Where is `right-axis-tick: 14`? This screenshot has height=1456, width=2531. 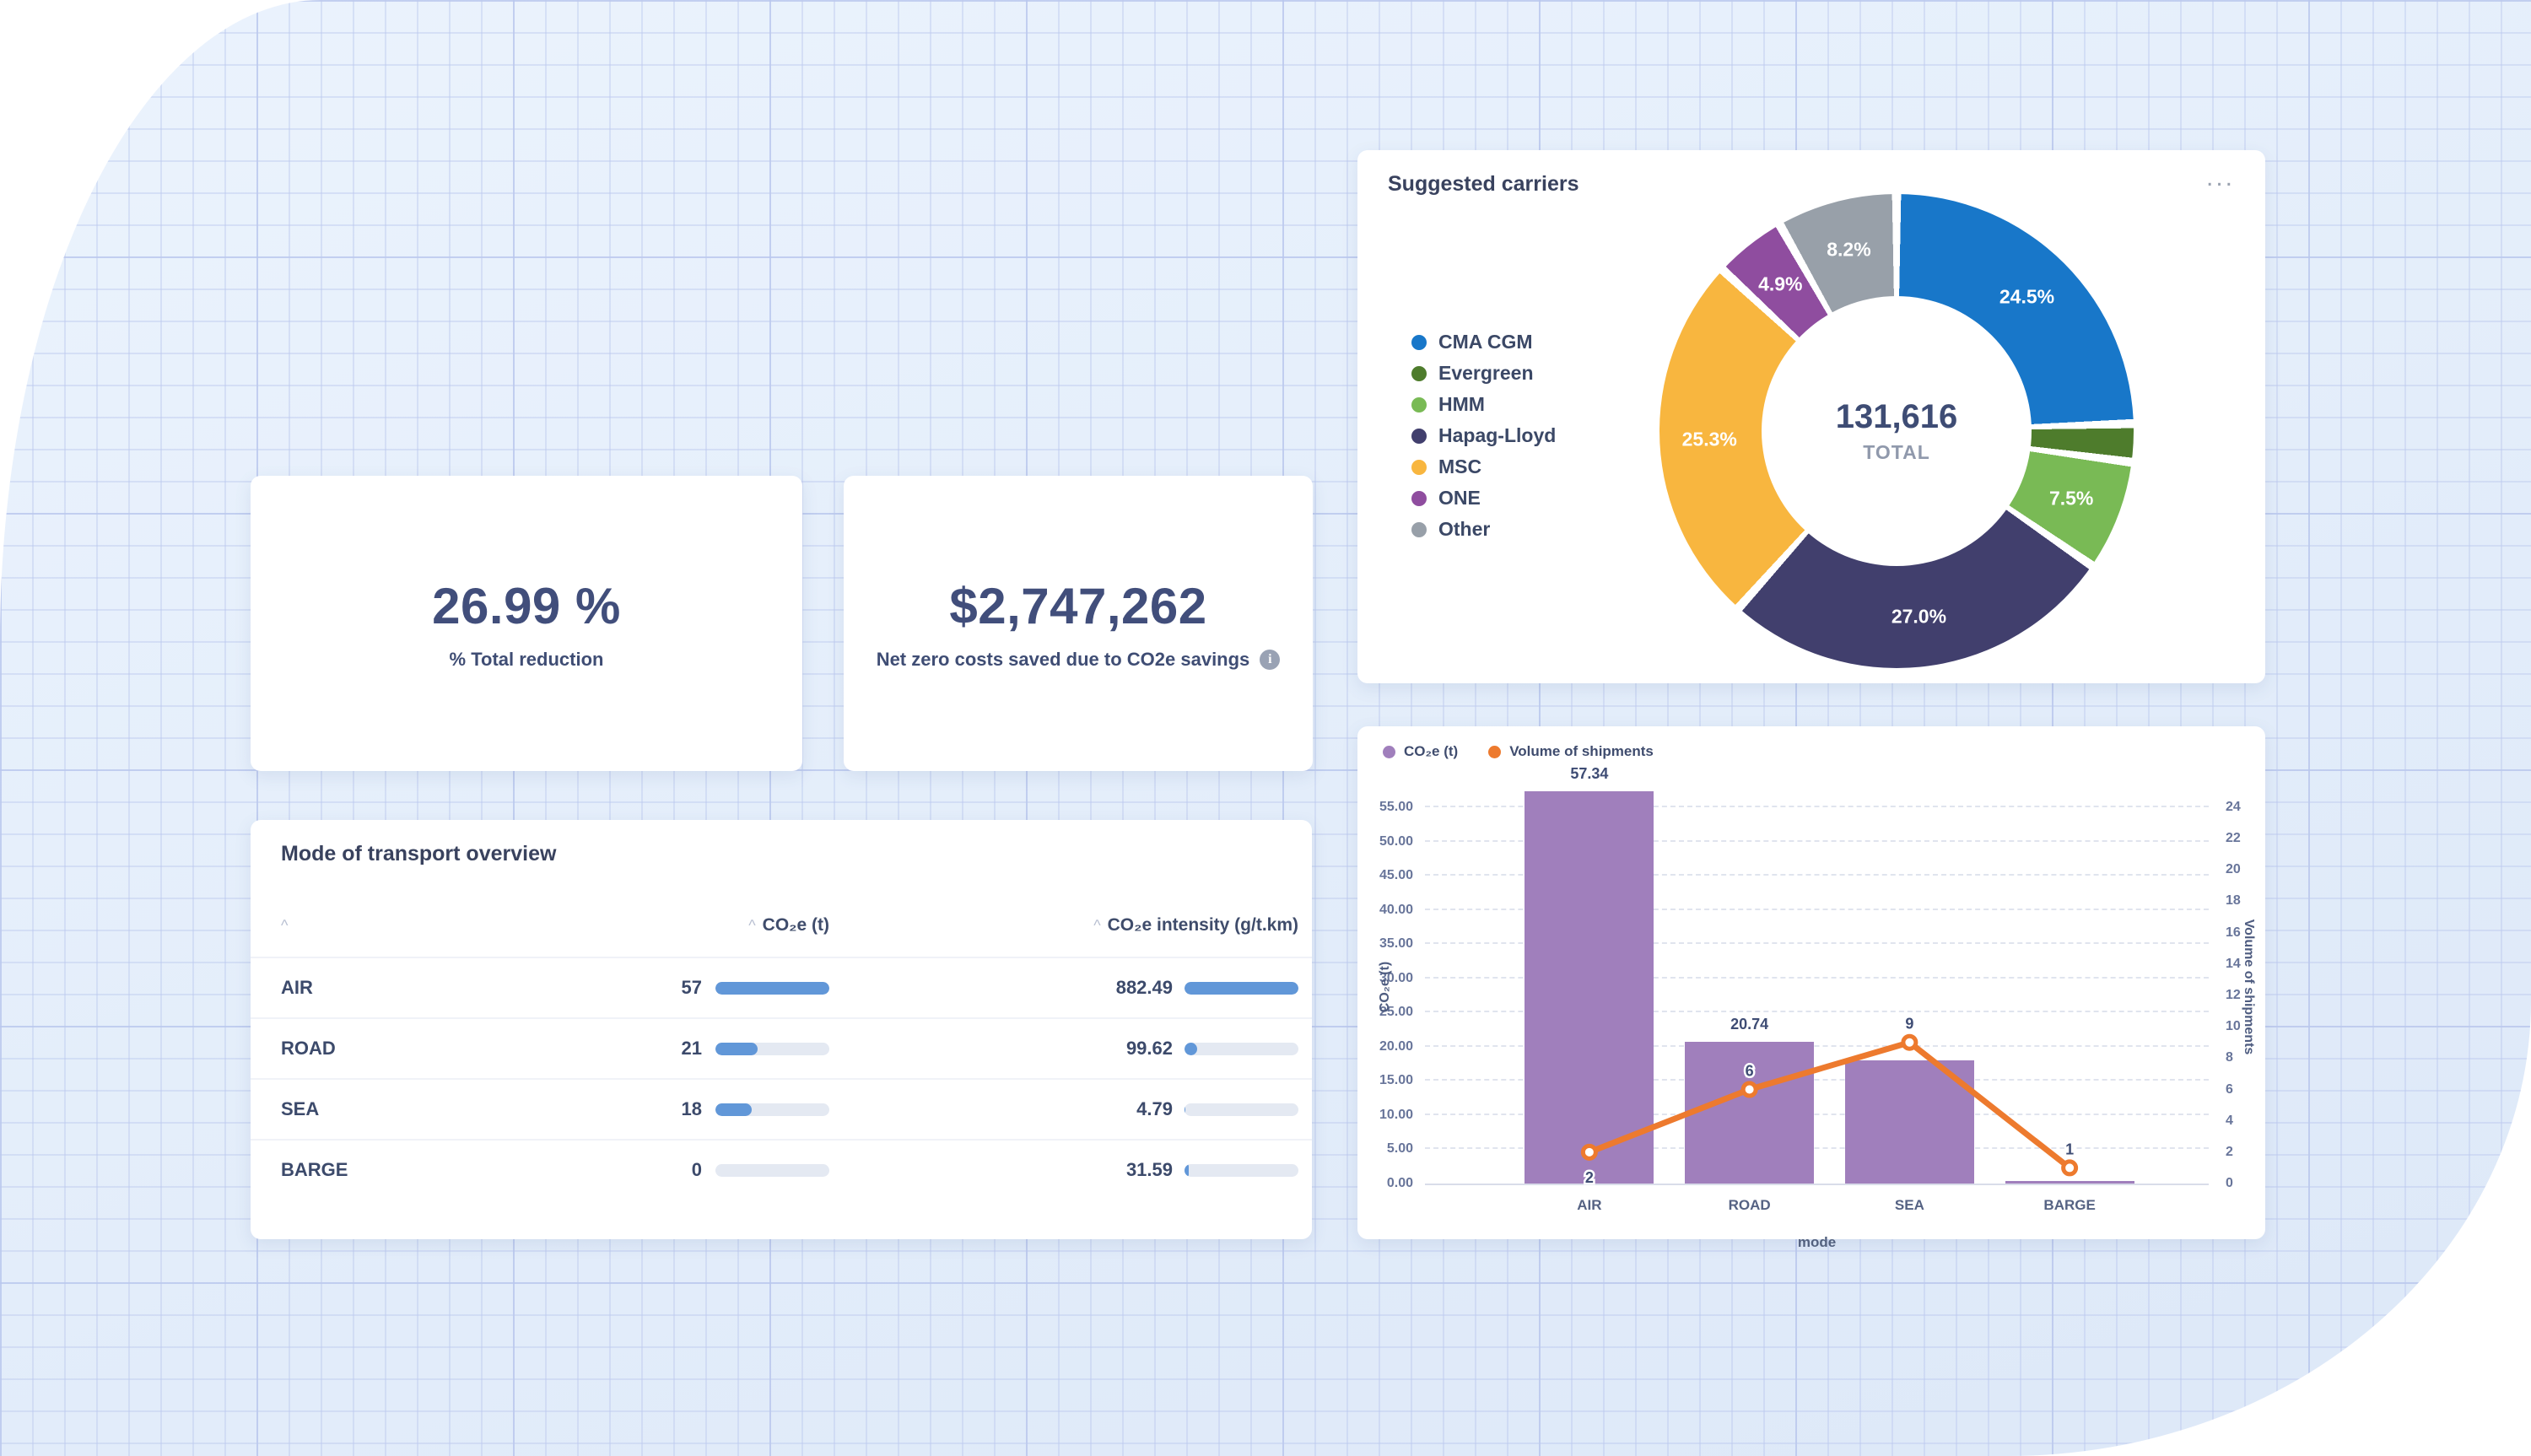 right-axis-tick: 14 is located at coordinates (2233, 963).